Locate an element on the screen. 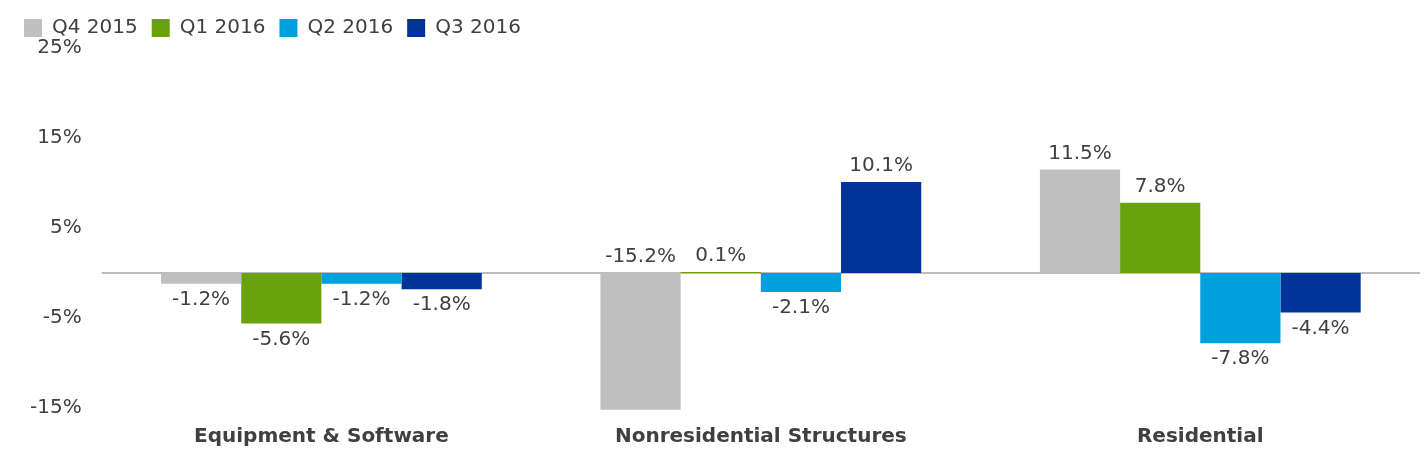 This screenshot has height=461, width=1424. data-label: -2.1% is located at coordinates (800, 306).